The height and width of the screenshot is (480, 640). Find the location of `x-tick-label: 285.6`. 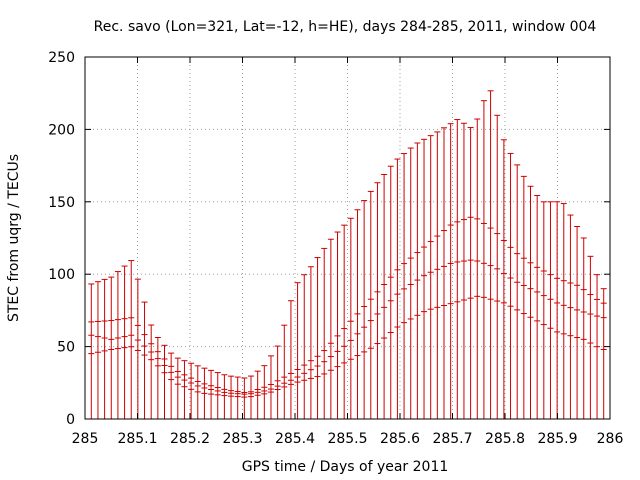

x-tick-label: 285.6 is located at coordinates (400, 439).